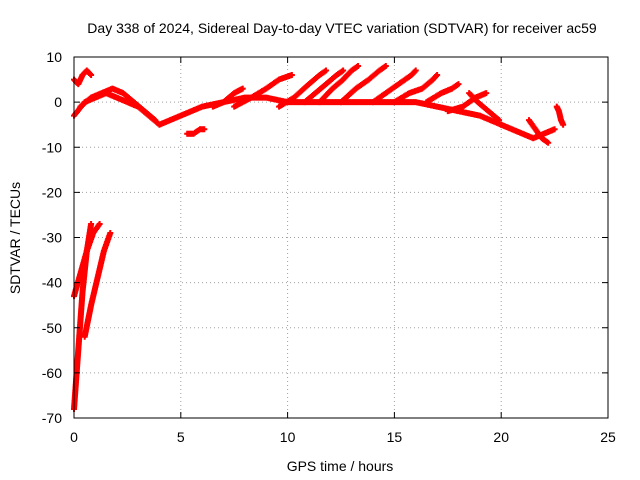  What do you see at coordinates (52, 238) in the screenshot?
I see `y-tick-label: -30` at bounding box center [52, 238].